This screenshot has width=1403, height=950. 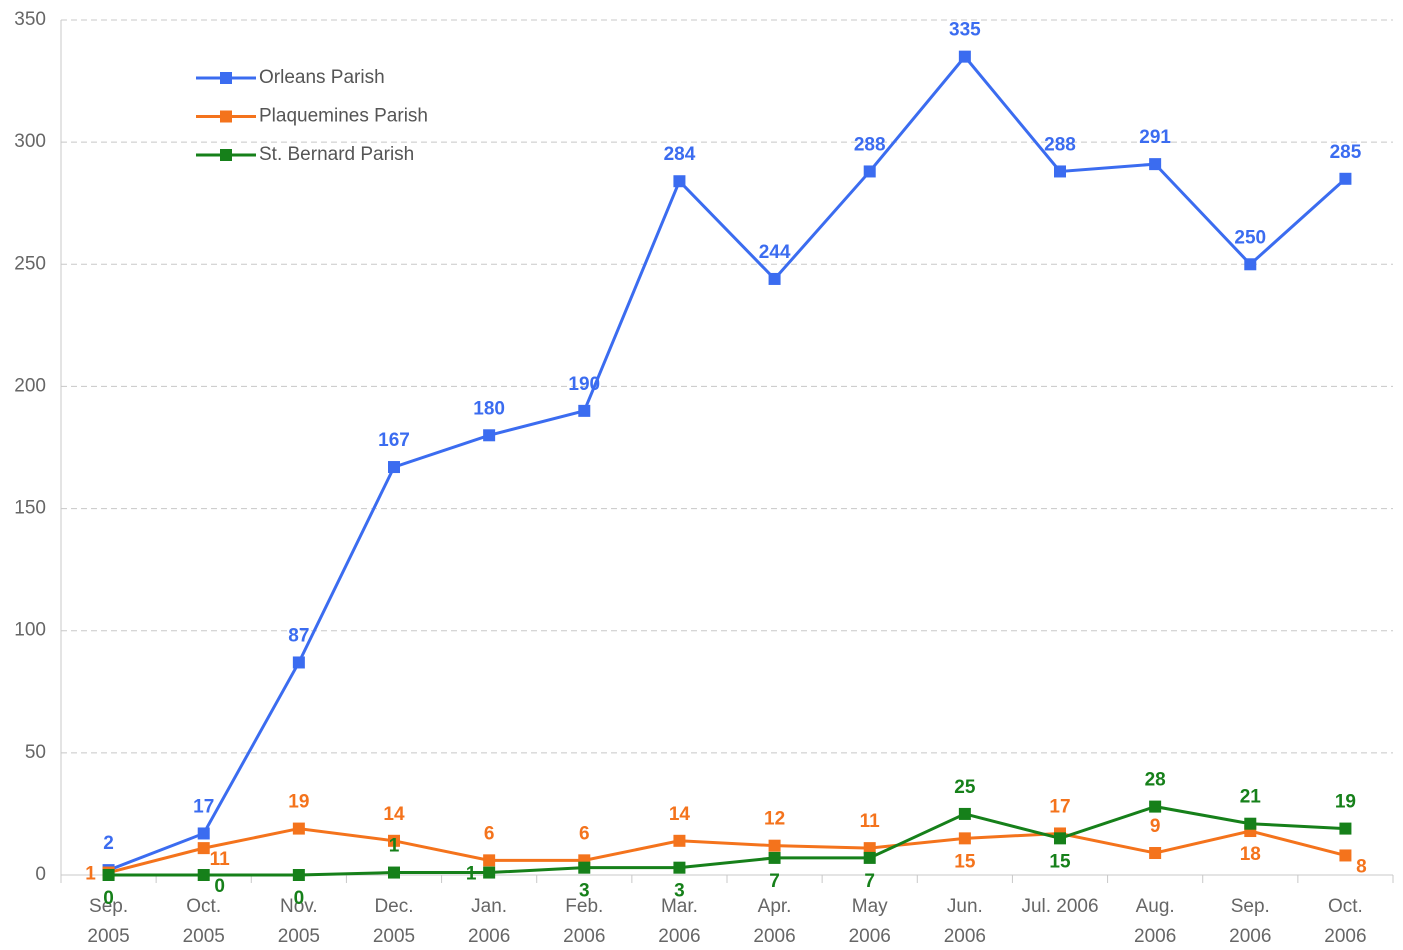 I want to click on x-tick-label: Feb., so click(x=584, y=906).